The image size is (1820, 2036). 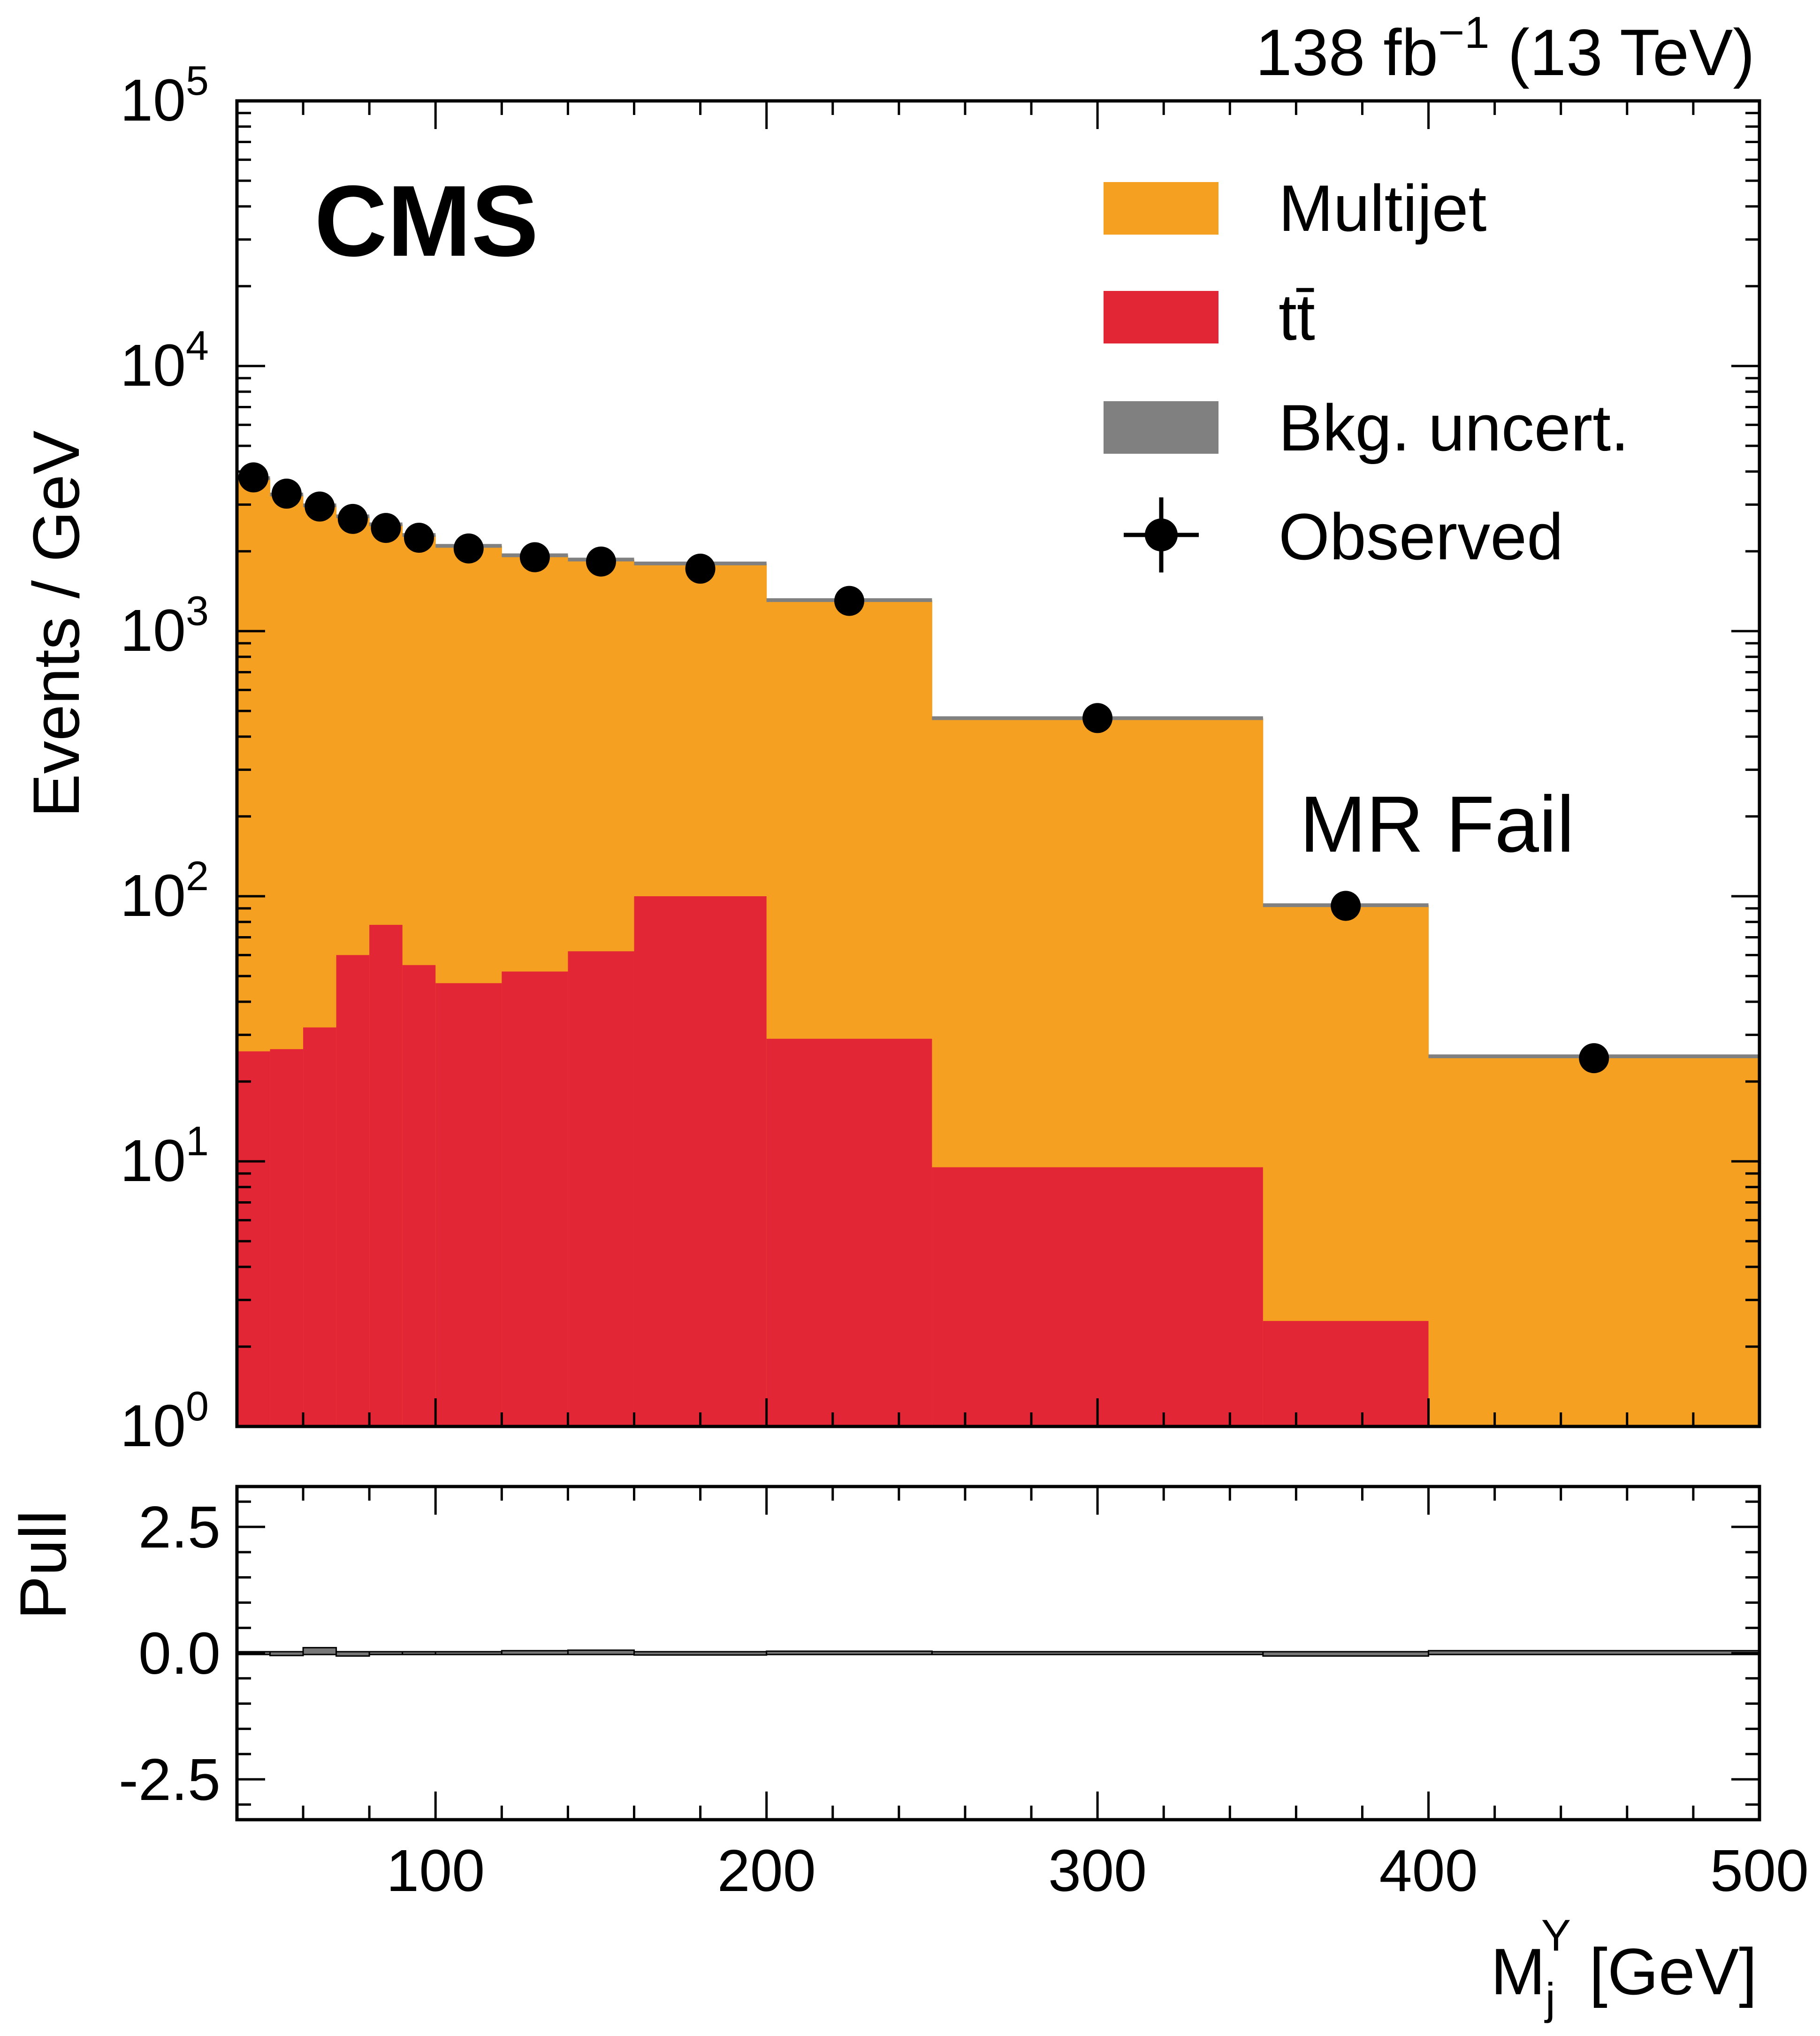 I want to click on x-tick-label-3: 400, so click(x=1428, y=1871).